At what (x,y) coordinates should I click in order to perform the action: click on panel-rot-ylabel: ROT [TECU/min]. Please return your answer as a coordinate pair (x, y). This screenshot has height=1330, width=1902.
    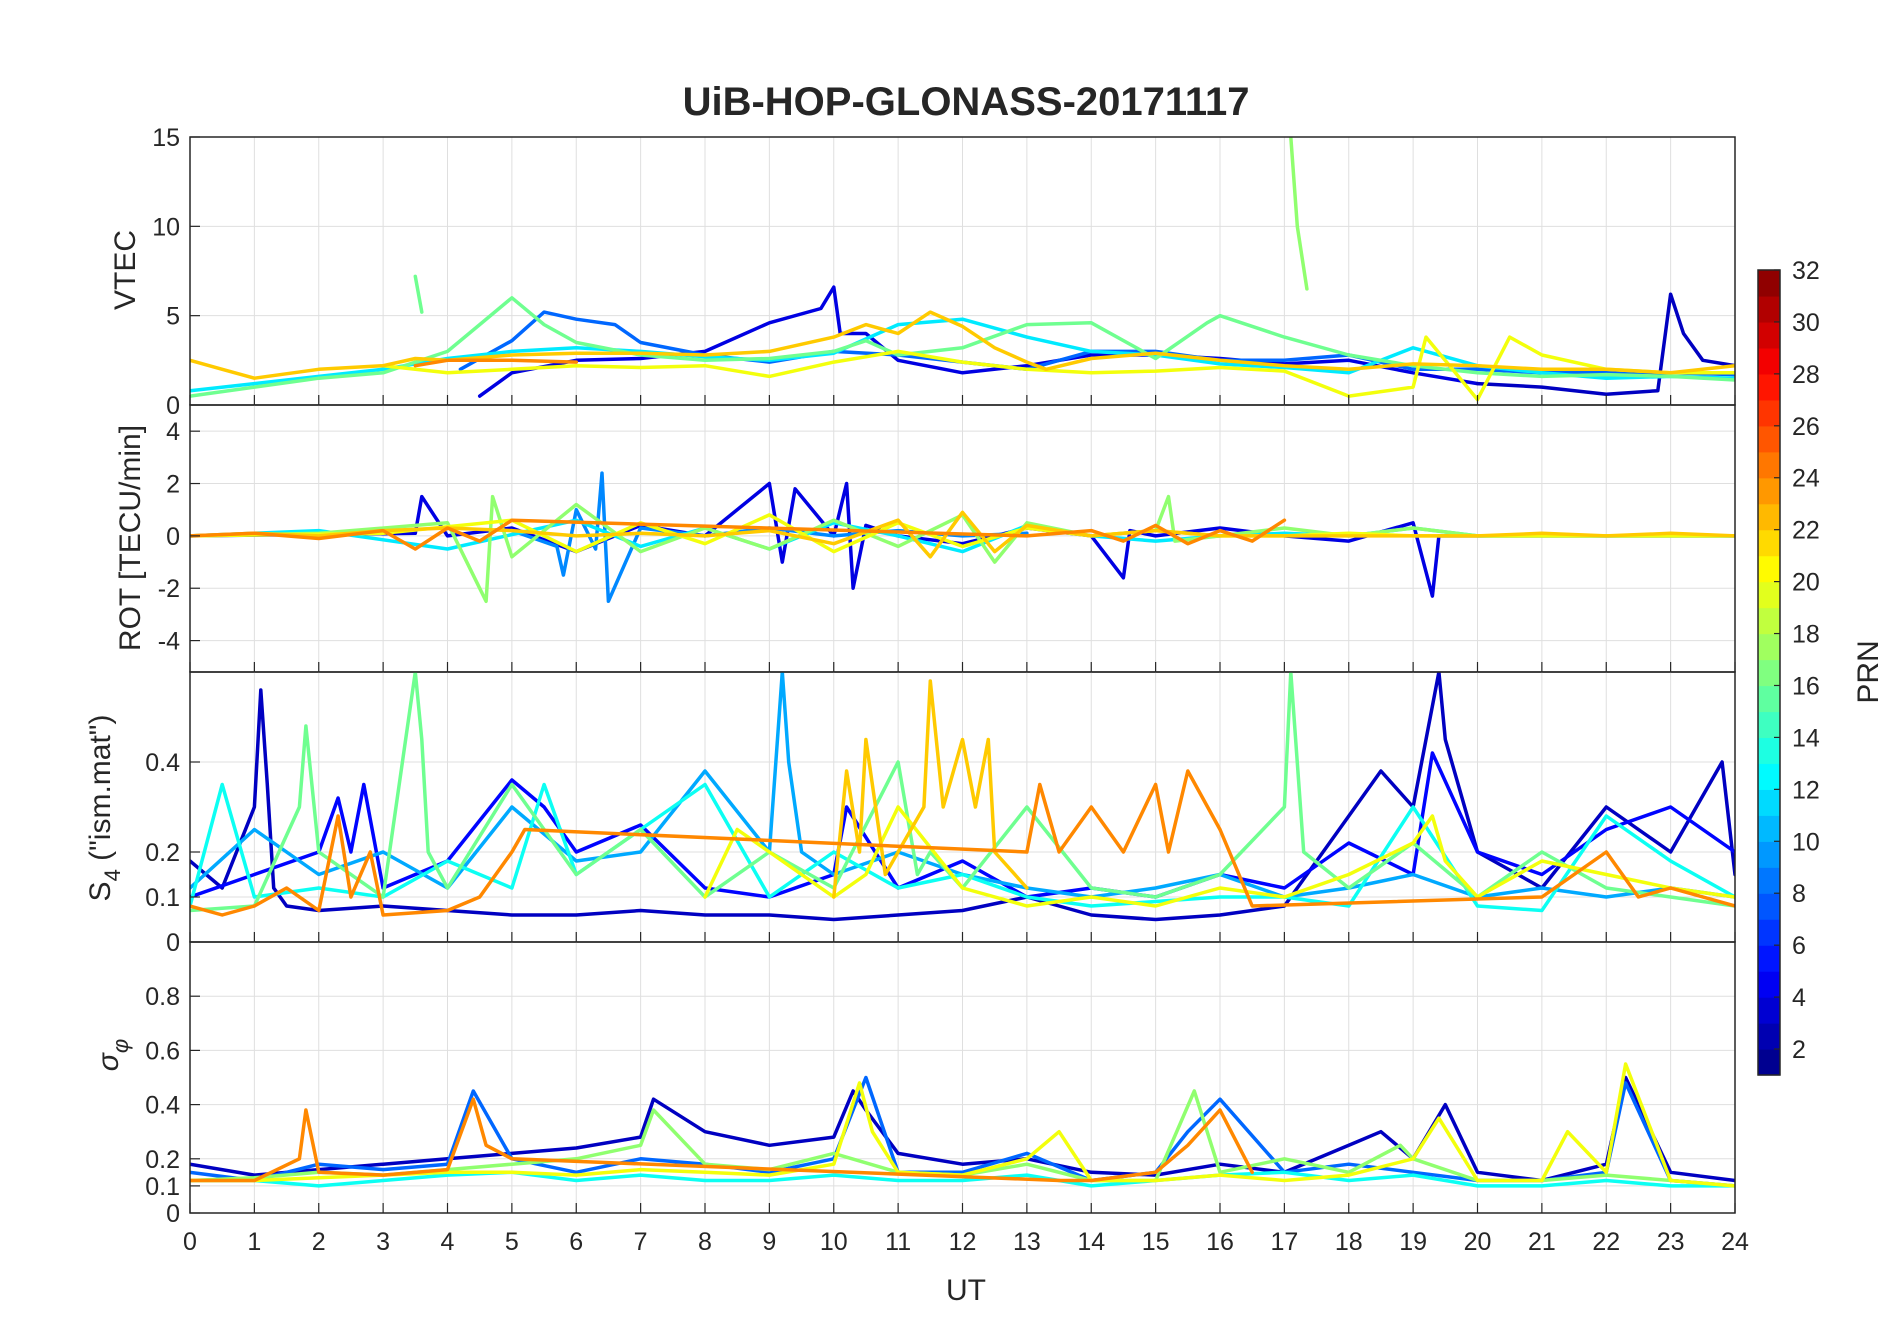
    Looking at the image, I should click on (130, 538).